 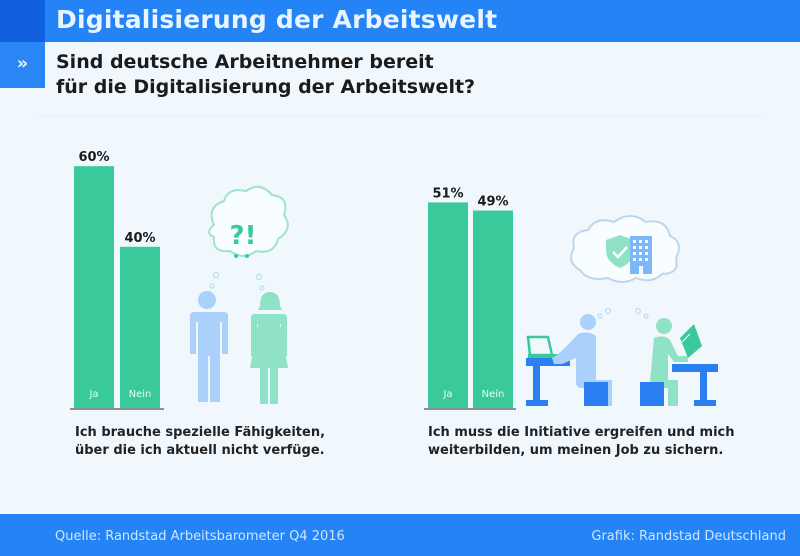 What do you see at coordinates (569, 360) in the screenshot?
I see `person-laptop-icon` at bounding box center [569, 360].